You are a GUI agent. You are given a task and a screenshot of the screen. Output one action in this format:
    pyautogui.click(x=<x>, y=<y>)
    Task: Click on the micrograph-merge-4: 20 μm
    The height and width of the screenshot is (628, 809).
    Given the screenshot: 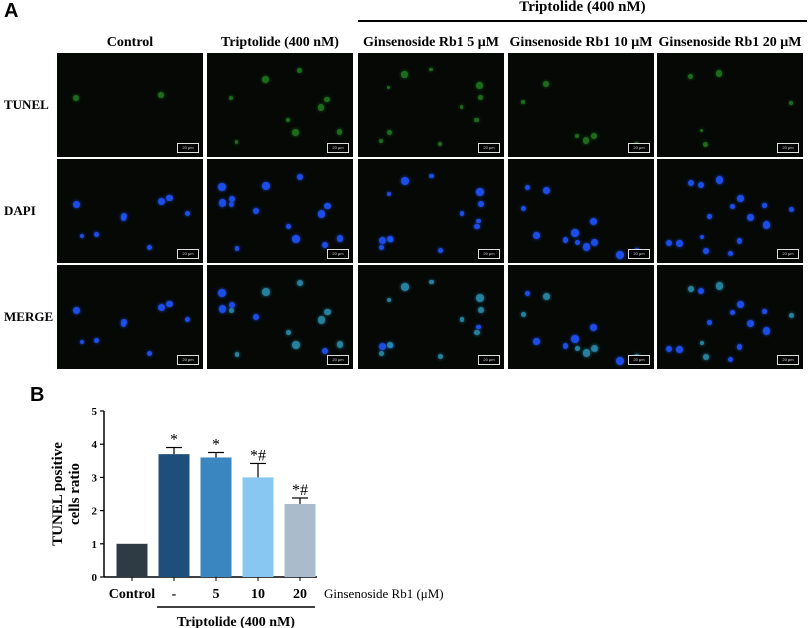 What is the action you would take?
    pyautogui.click(x=581, y=317)
    